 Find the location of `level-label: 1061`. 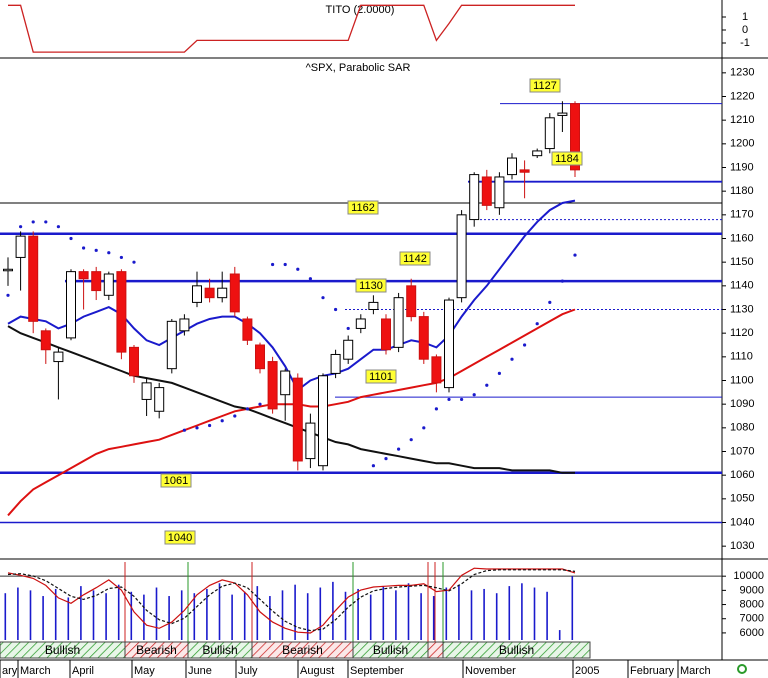

level-label: 1061 is located at coordinates (176, 481).